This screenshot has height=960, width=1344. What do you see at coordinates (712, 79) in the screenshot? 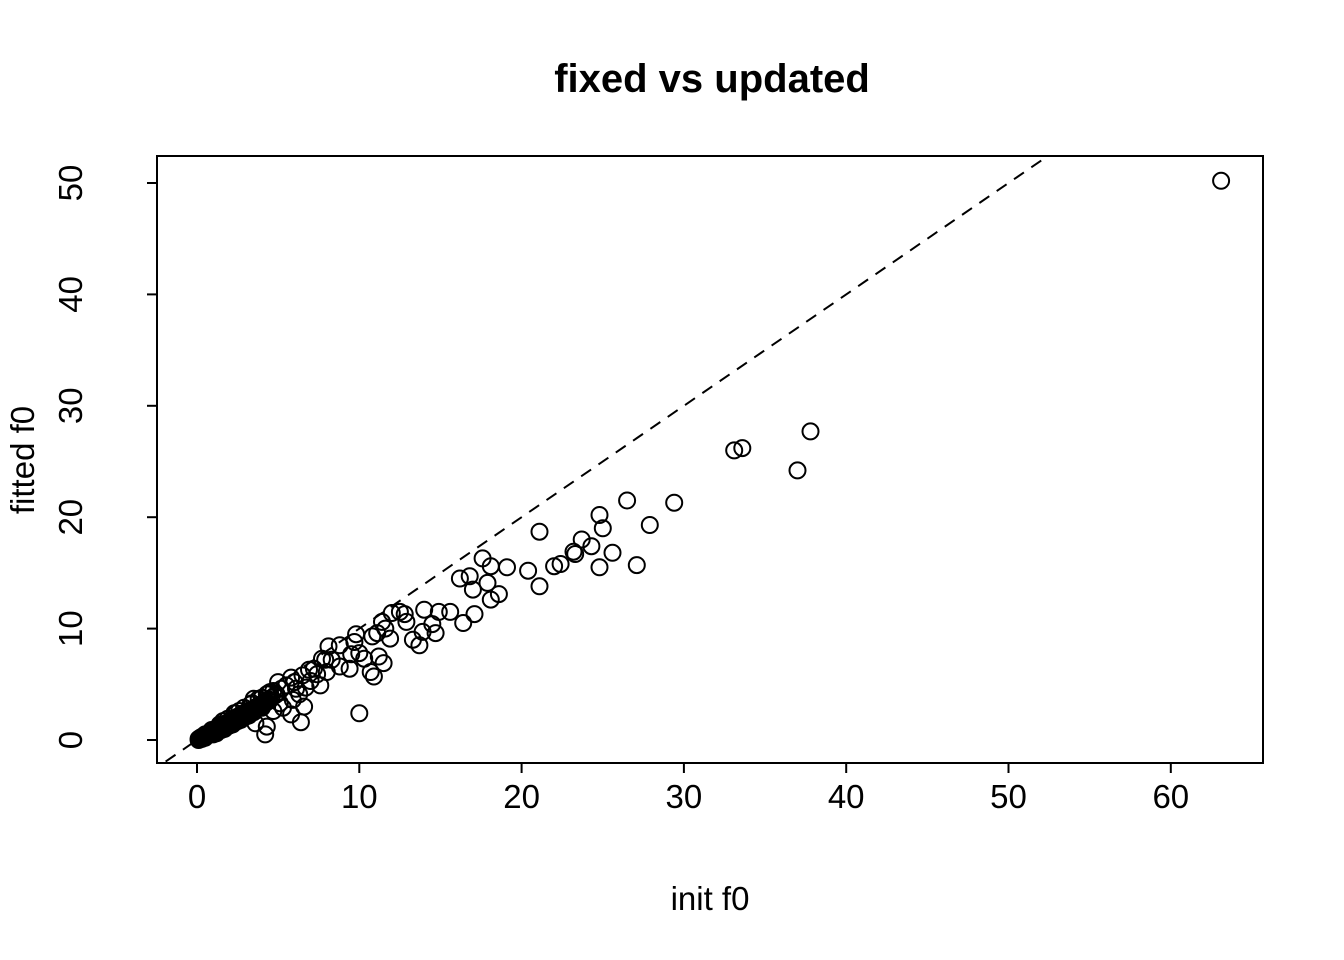
I see `plot-title: fixed vs updated` at bounding box center [712, 79].